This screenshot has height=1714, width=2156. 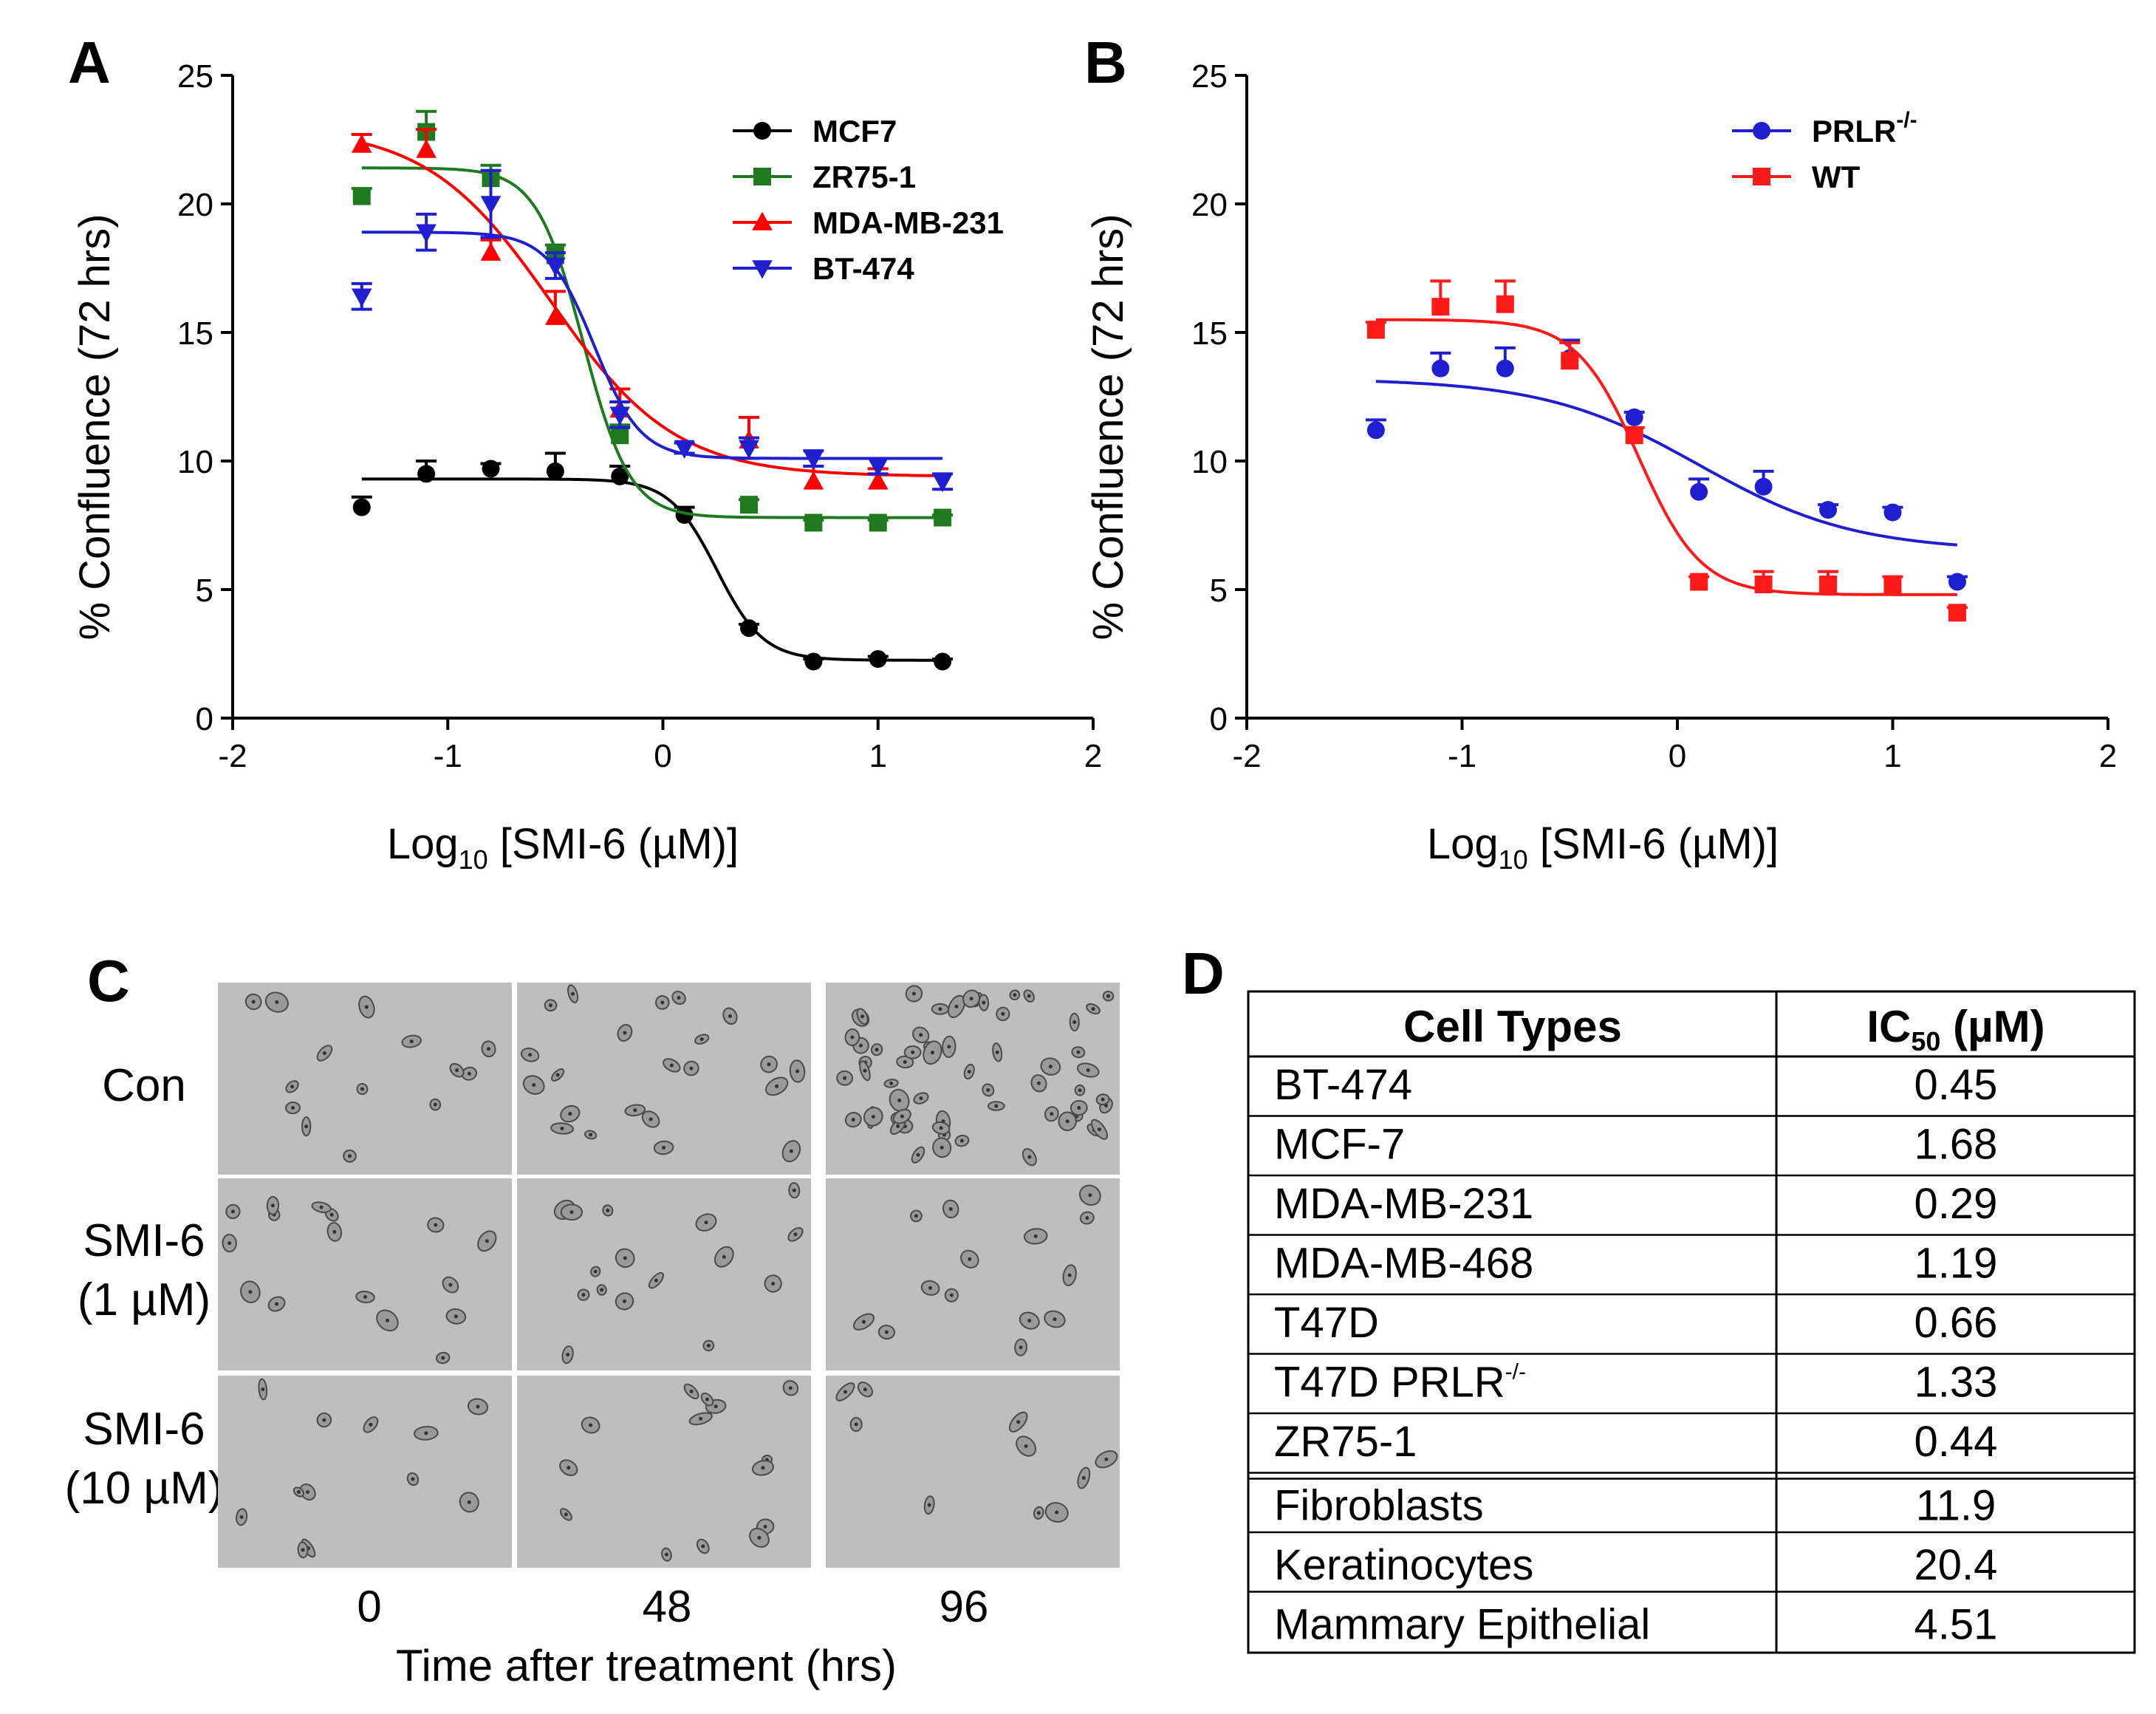 I want to click on chart-b-x-tick-label: -2, so click(x=1246, y=756).